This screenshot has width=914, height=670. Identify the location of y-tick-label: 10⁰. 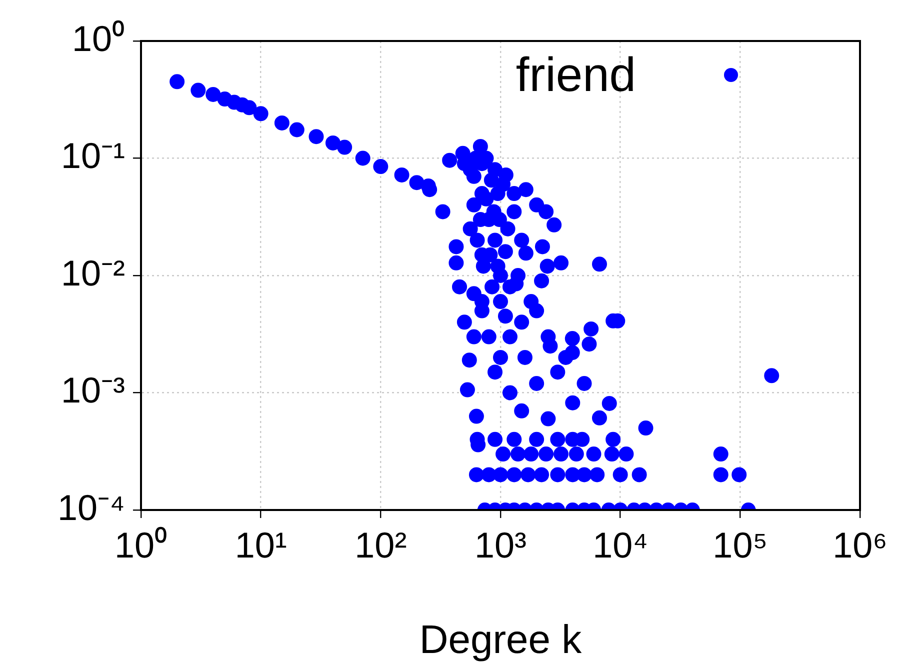
(98, 38).